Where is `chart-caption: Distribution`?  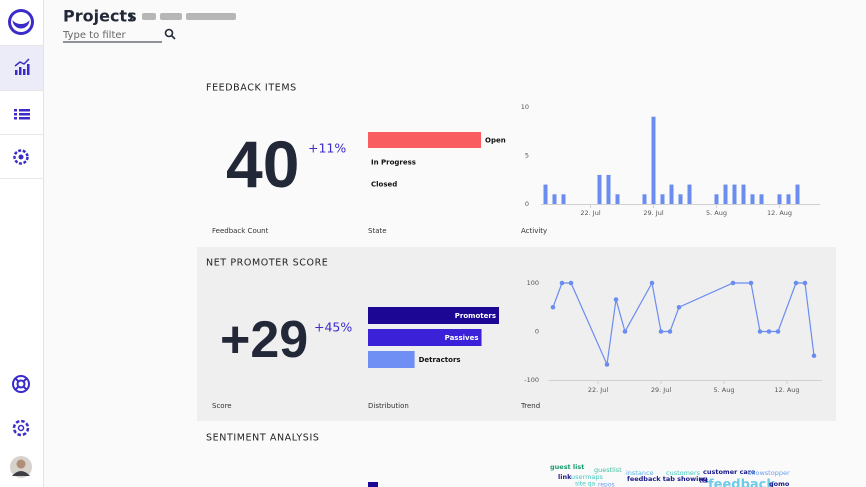
chart-caption: Distribution is located at coordinates (388, 406).